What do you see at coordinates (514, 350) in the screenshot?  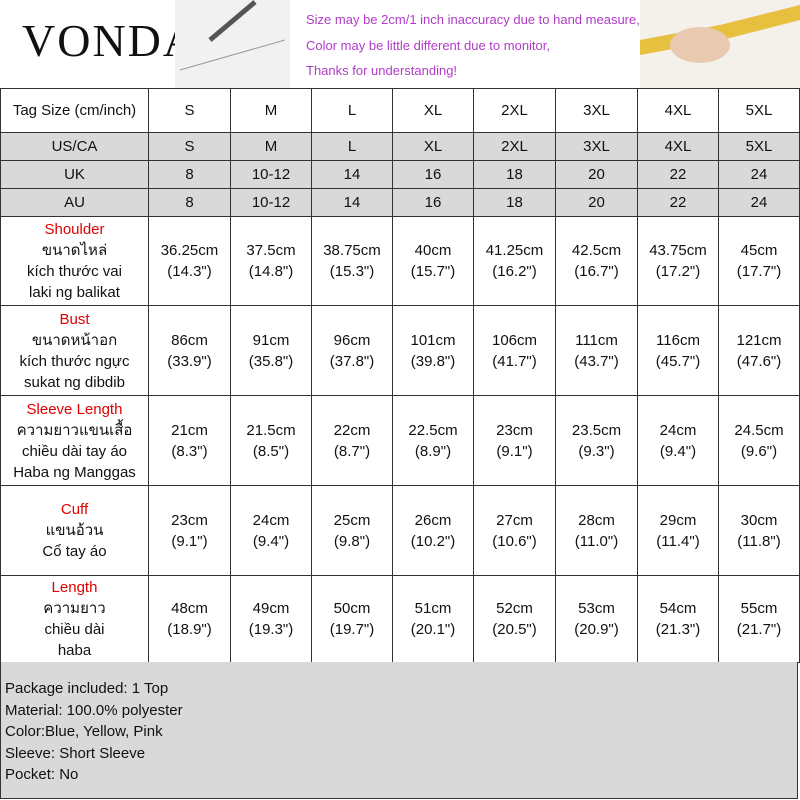 I see `measure-cell: 106cm (41.7")` at bounding box center [514, 350].